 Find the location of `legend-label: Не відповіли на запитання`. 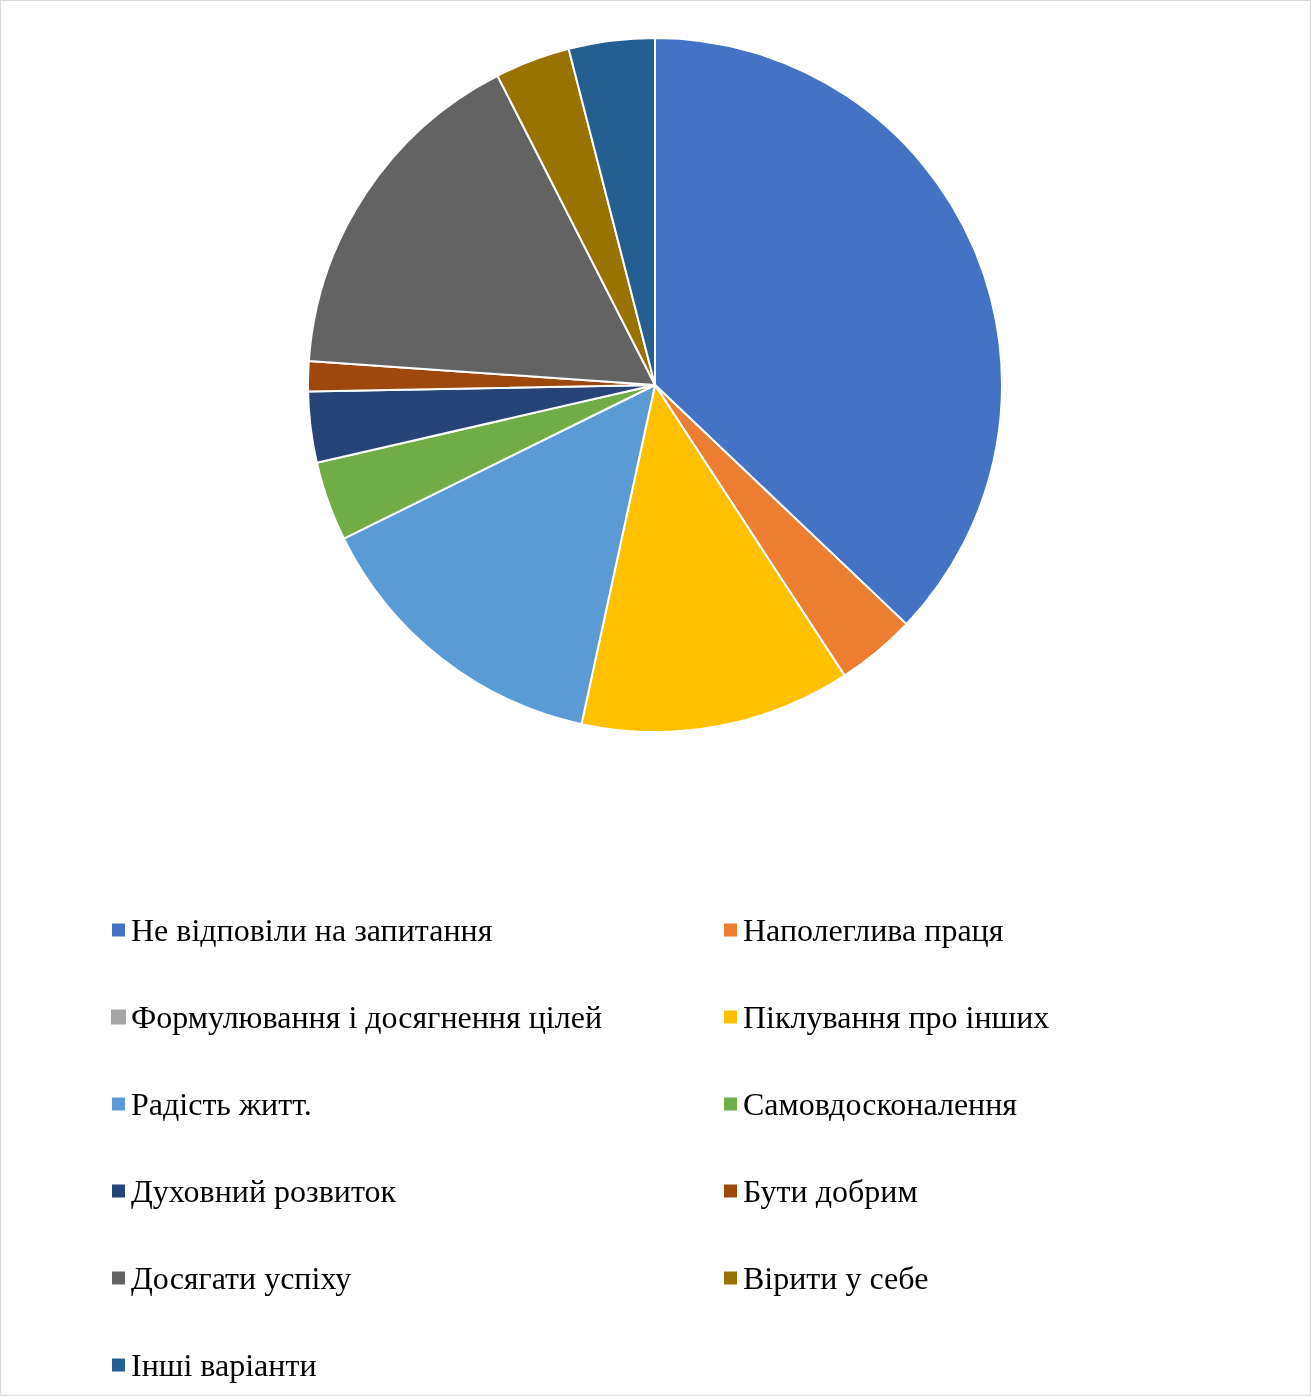

legend-label: Не відповіли на запитання is located at coordinates (312, 930).